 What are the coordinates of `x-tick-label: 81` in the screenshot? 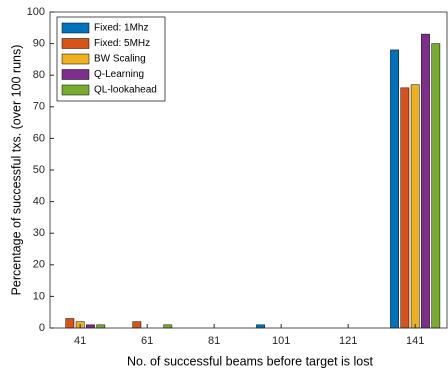 It's located at (214, 341).